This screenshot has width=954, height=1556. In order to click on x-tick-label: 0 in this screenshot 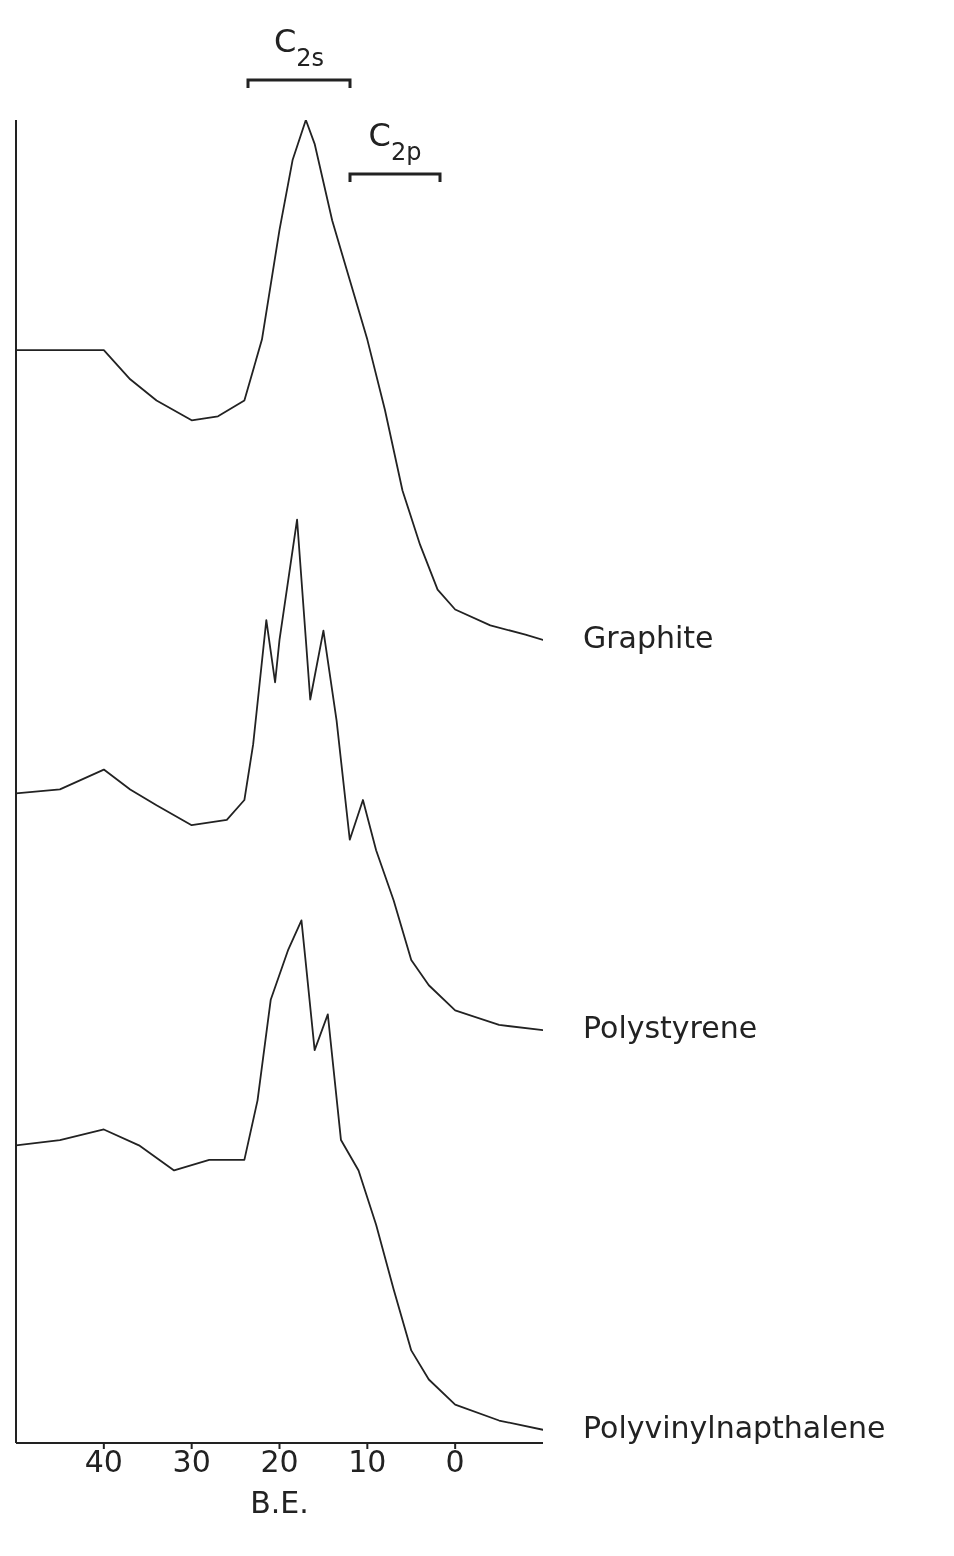, I will do `click(455, 1462)`.